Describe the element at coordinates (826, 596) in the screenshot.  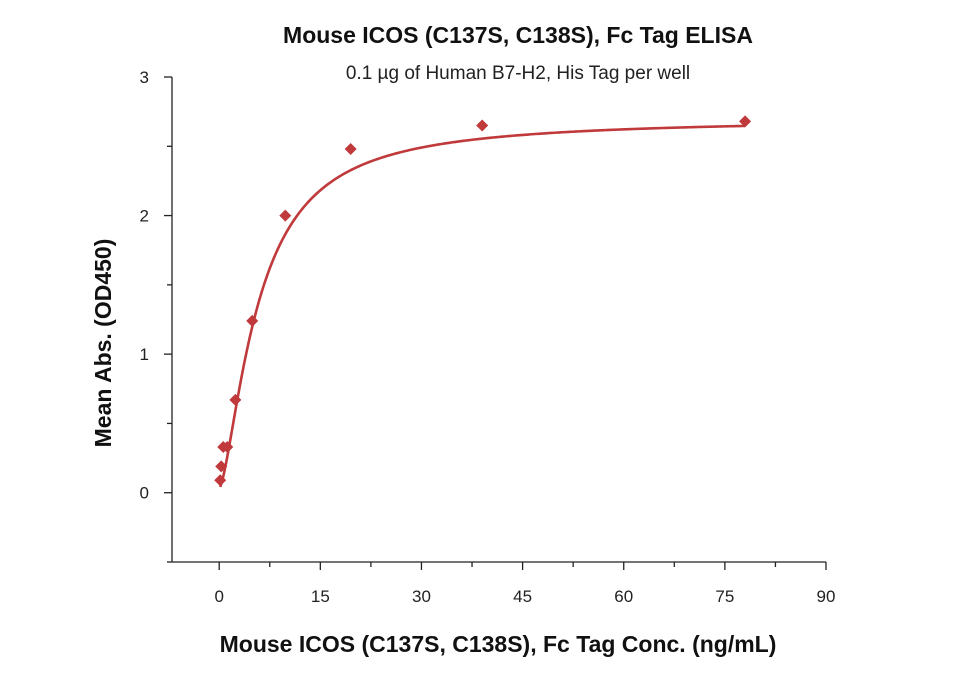
I see `x-tick-label: 90` at that location.